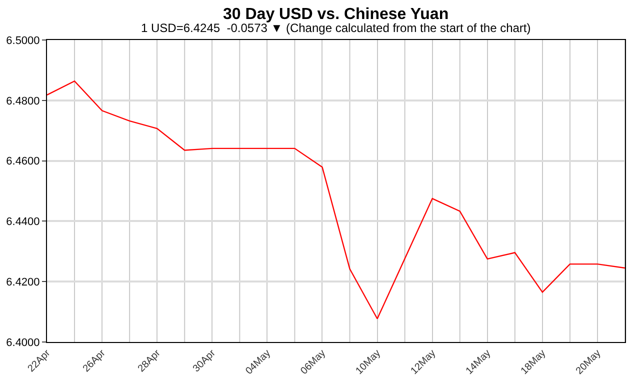 Image resolution: width=633 pixels, height=376 pixels. What do you see at coordinates (23, 40) in the screenshot?
I see `y-tick-label: 6.5000` at bounding box center [23, 40].